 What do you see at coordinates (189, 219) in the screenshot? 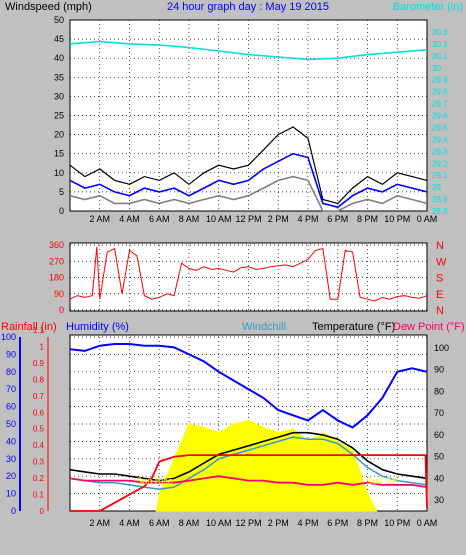
I see `wind-xtick: 8 AM` at bounding box center [189, 219].